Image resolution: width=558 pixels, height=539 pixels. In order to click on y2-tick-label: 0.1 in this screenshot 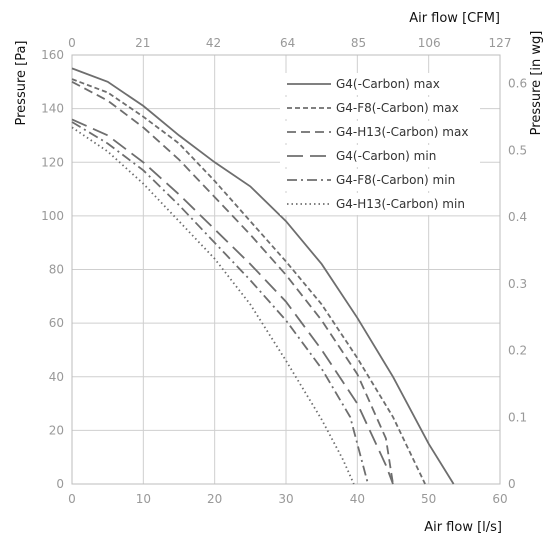, I will do `click(517, 417)`.